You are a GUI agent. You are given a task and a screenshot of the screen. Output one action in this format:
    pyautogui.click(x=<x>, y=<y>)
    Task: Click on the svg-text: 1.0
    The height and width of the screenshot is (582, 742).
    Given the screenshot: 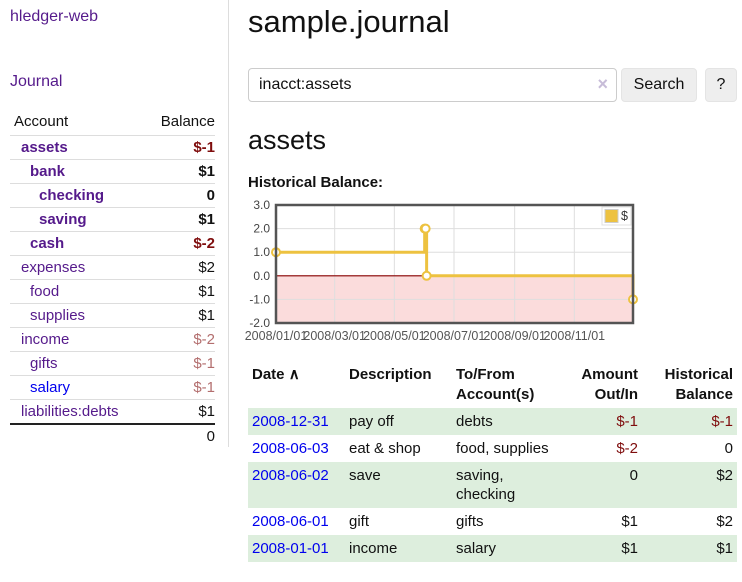 What is the action you would take?
    pyautogui.click(x=261, y=252)
    